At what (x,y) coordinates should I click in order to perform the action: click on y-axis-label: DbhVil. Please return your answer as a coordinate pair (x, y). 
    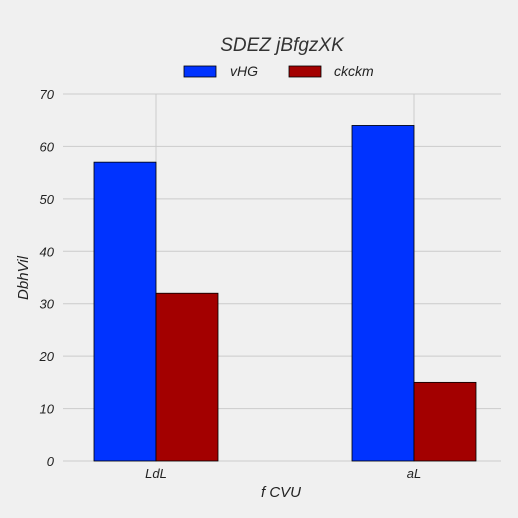
    Looking at the image, I should click on (23, 277).